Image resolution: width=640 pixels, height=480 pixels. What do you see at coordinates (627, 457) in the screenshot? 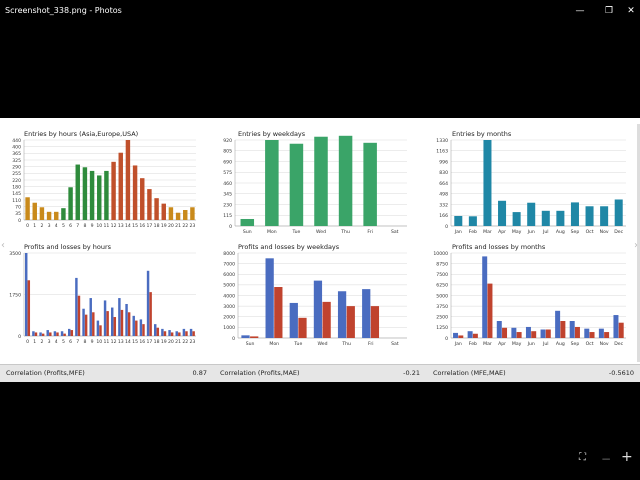
I see `zoom-in-icon: +` at bounding box center [627, 457].